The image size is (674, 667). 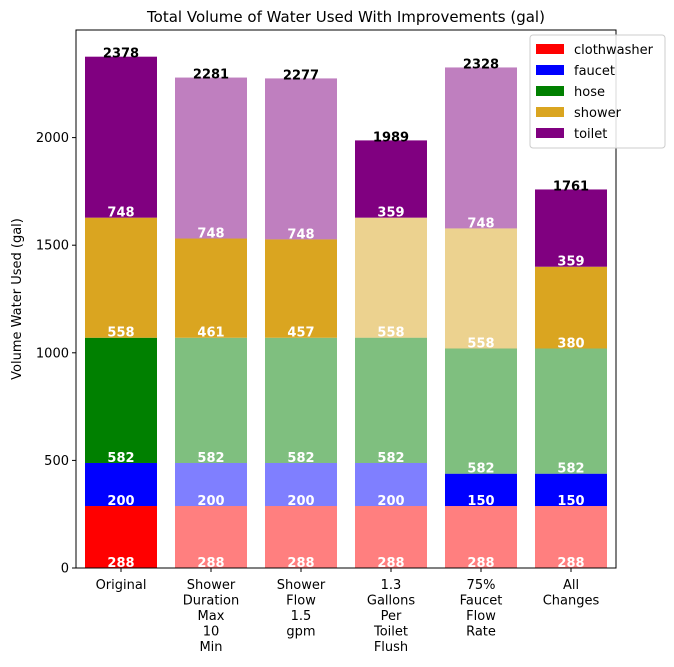 What do you see at coordinates (210, 333) in the screenshot?
I see `value-label-shower-1: 461` at bounding box center [210, 333].